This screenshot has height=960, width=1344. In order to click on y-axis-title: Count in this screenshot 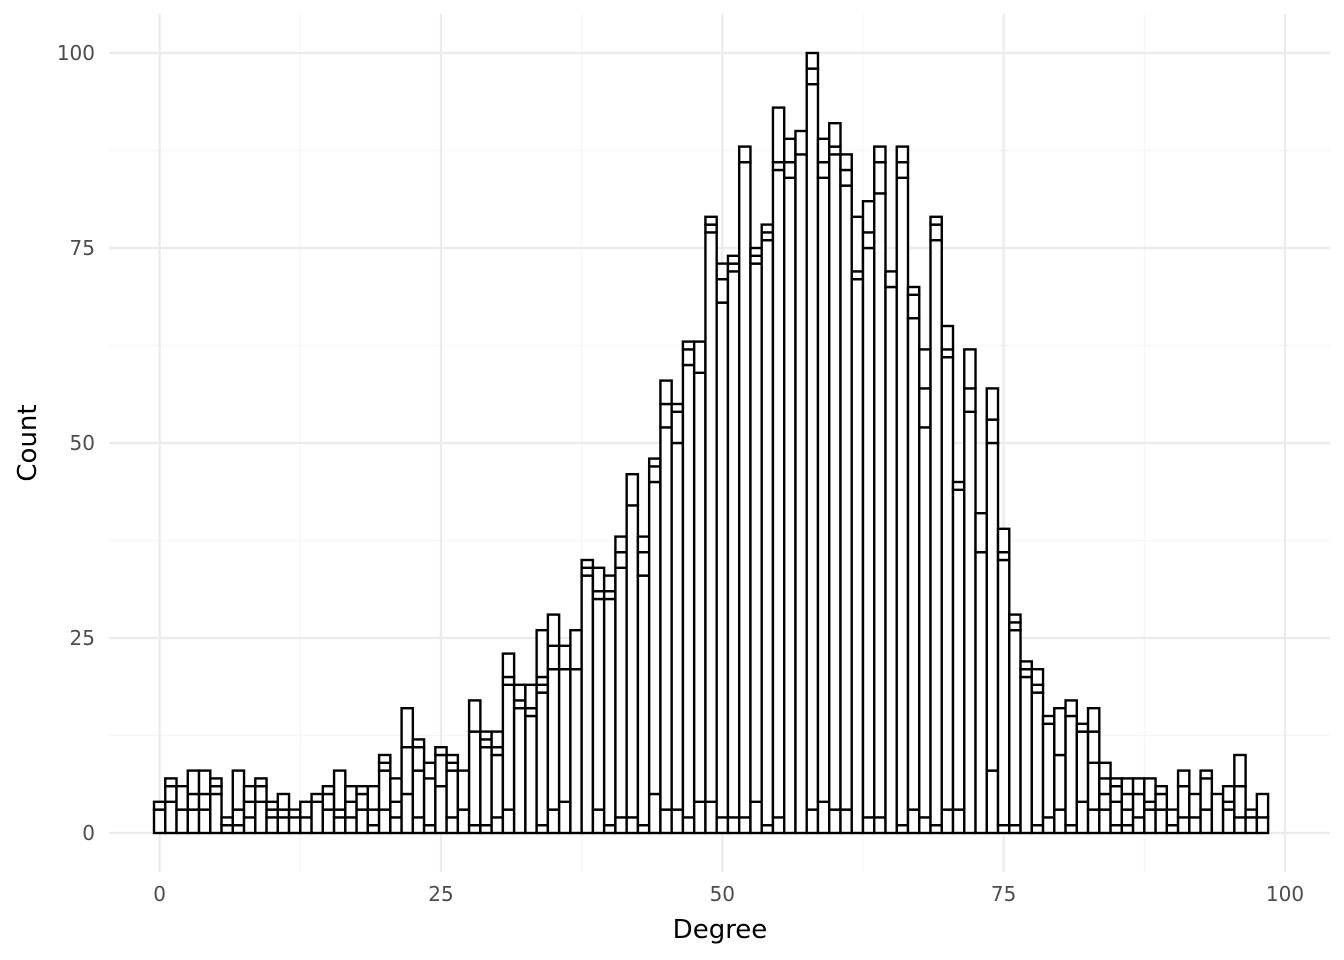, I will do `click(28, 442)`.